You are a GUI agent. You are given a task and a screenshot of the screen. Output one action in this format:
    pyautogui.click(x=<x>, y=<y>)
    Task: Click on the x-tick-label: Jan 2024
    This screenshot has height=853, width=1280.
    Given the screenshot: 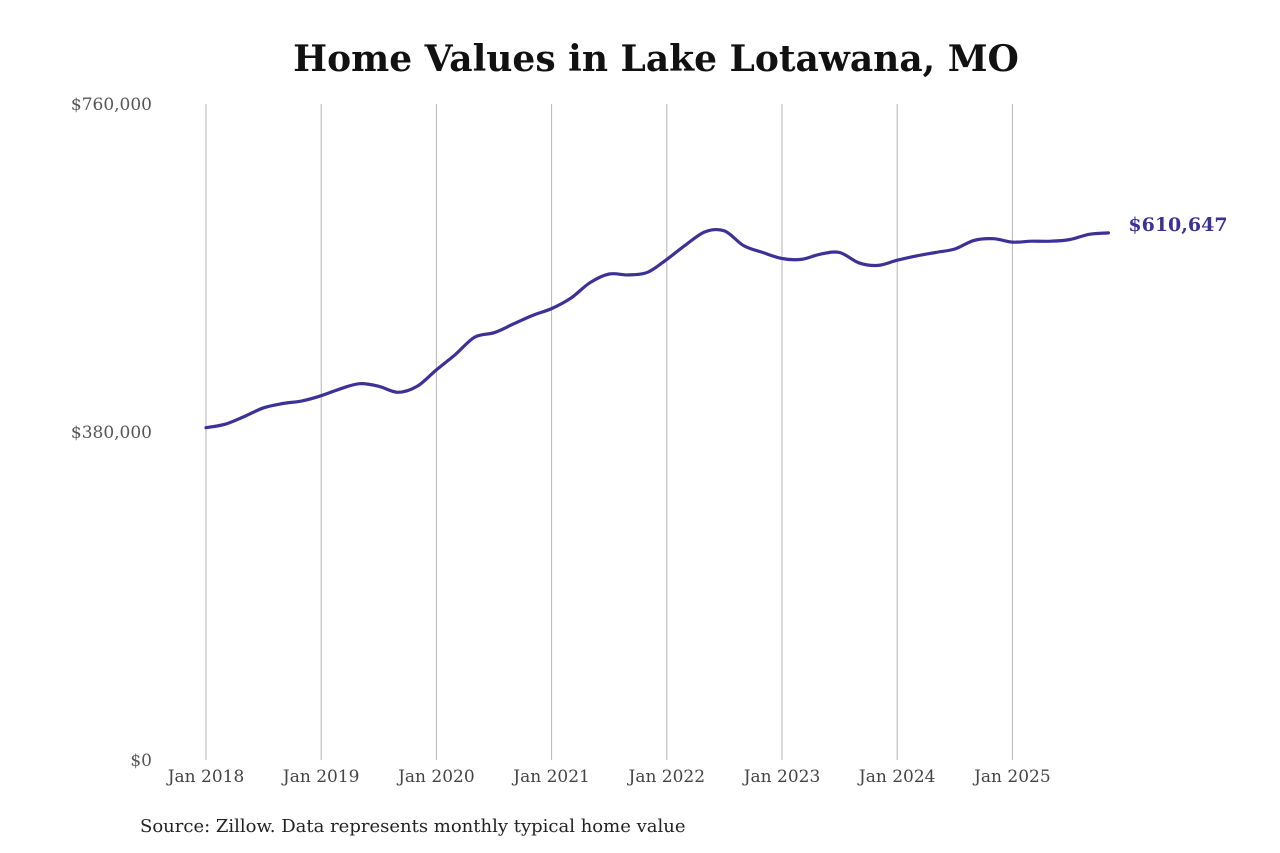 What is the action you would take?
    pyautogui.click(x=896, y=777)
    